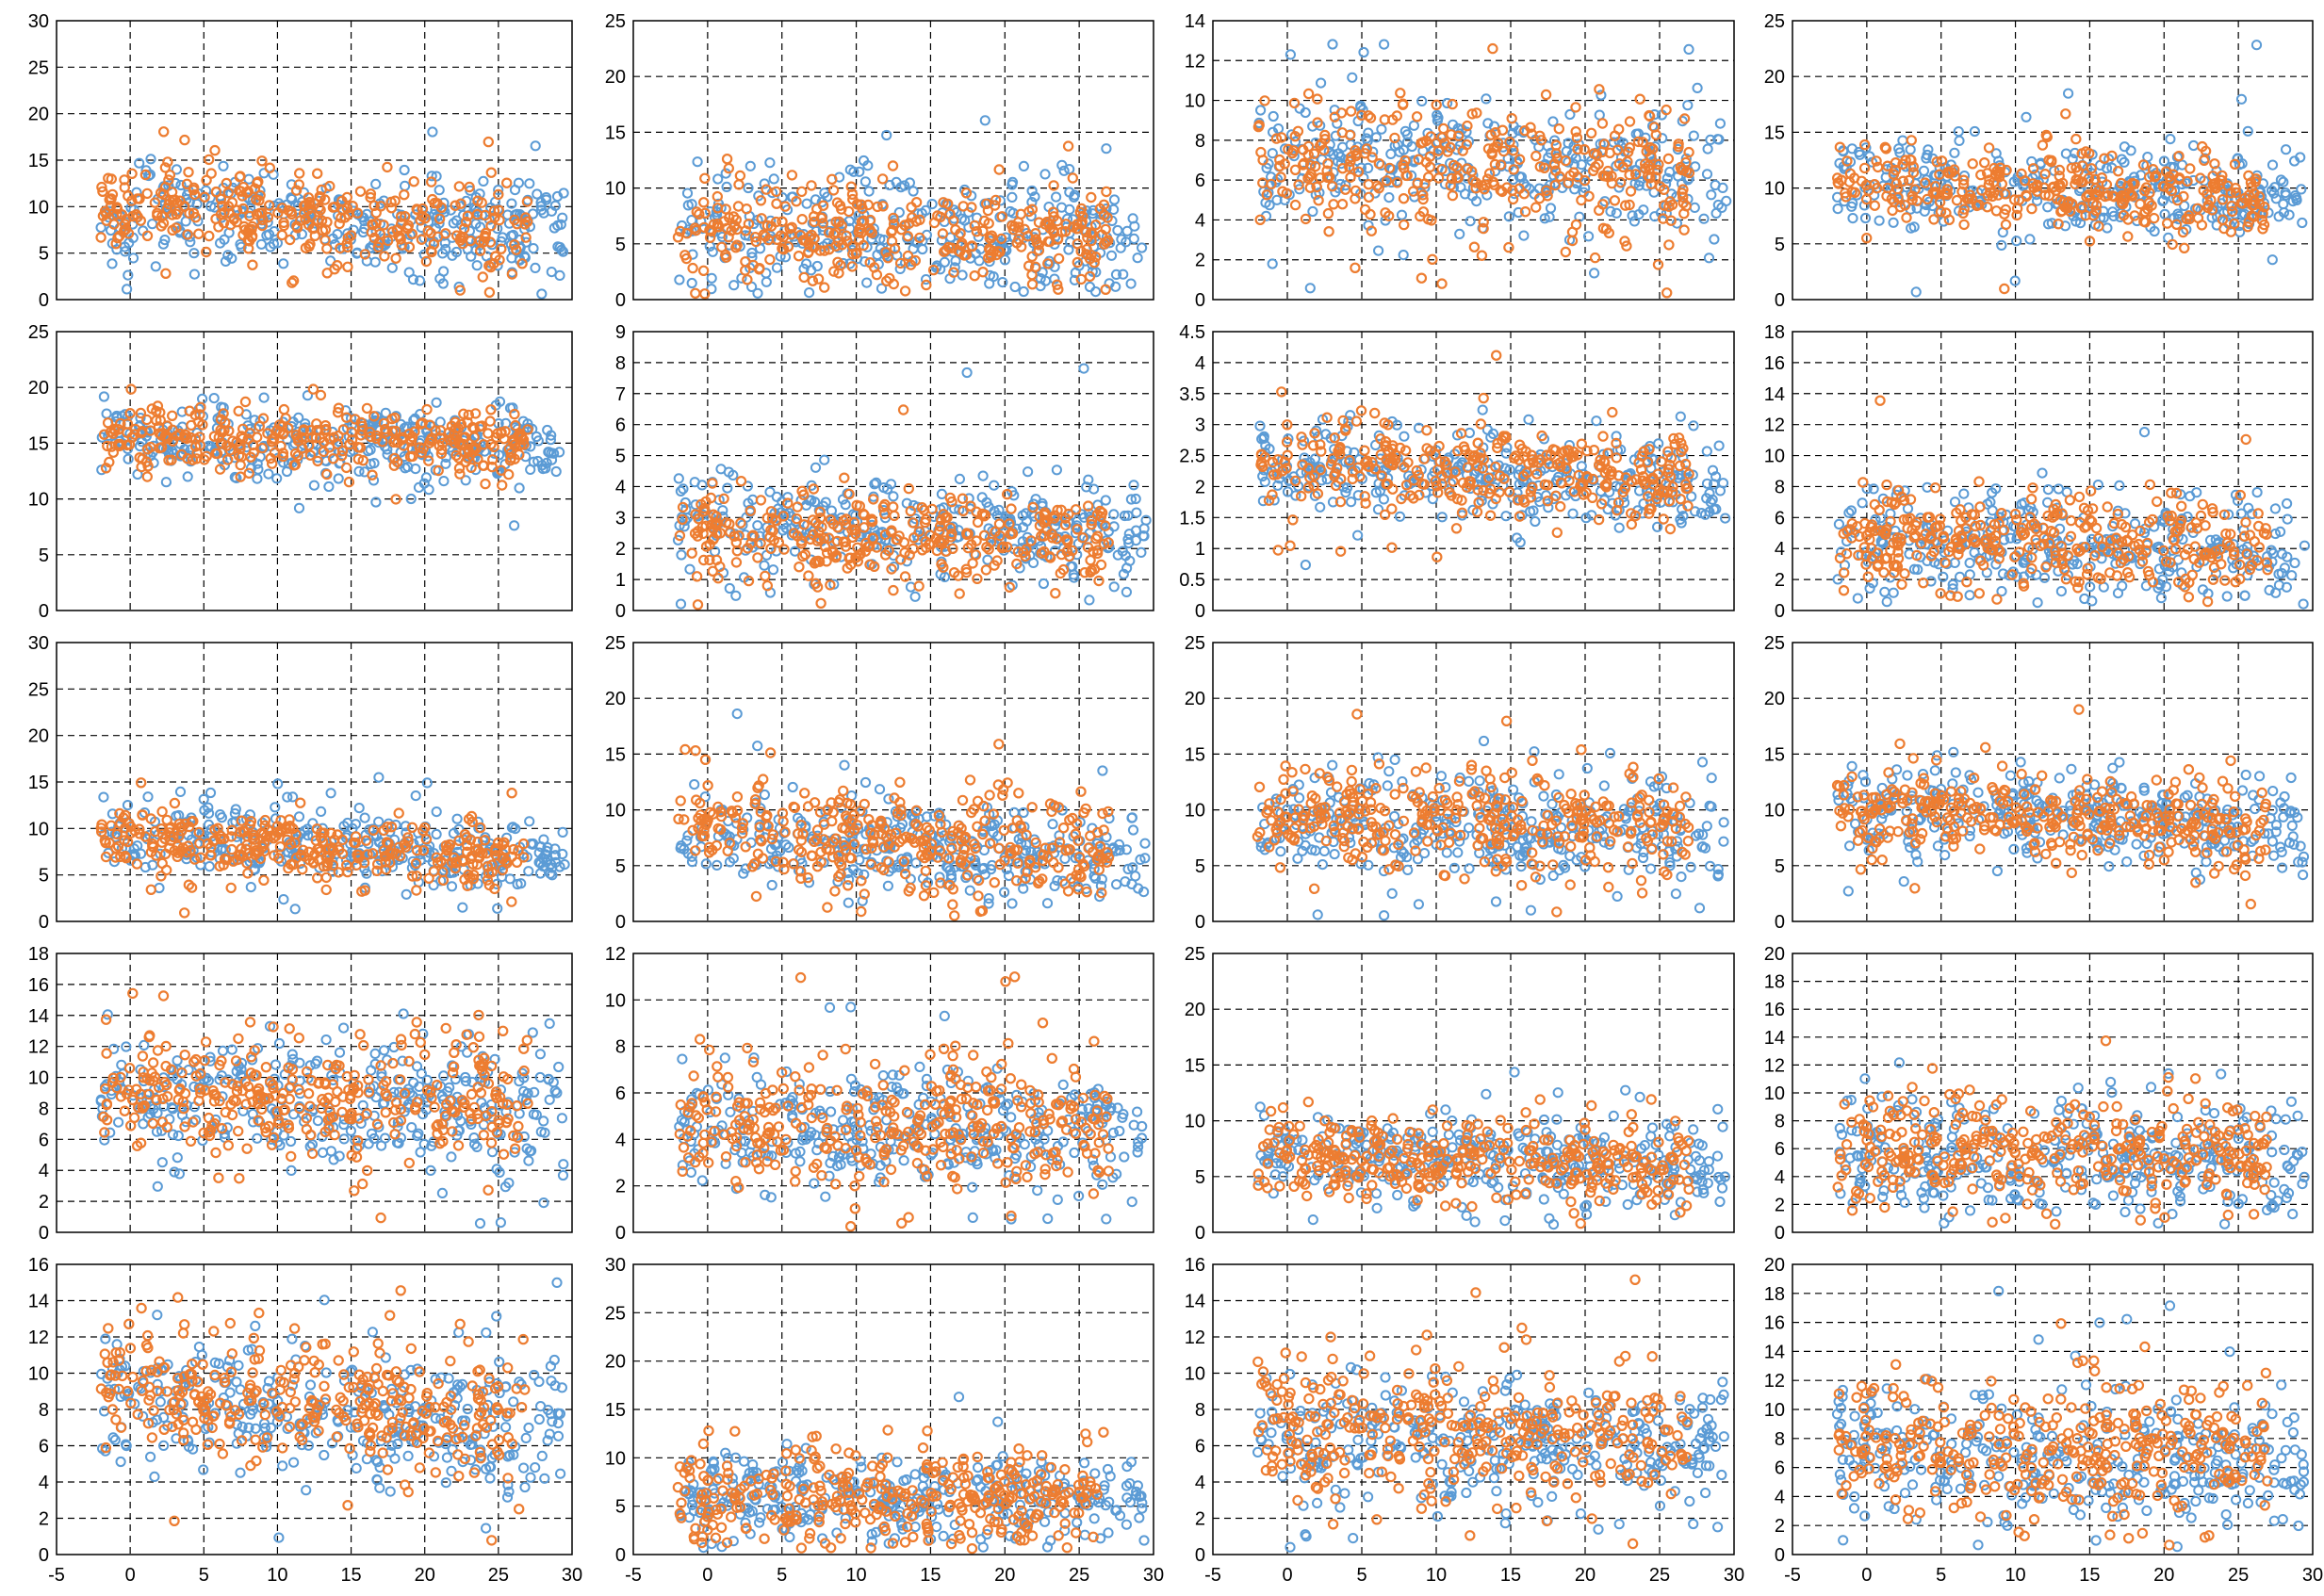  What do you see at coordinates (620, 457) in the screenshot?
I see `y-tick-label: 5` at bounding box center [620, 457].